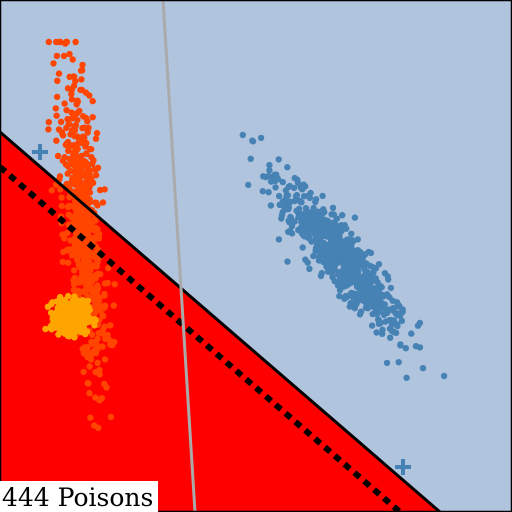 The image size is (512, 512). Describe the element at coordinates (79, 496) in the screenshot. I see `caption-background` at that location.